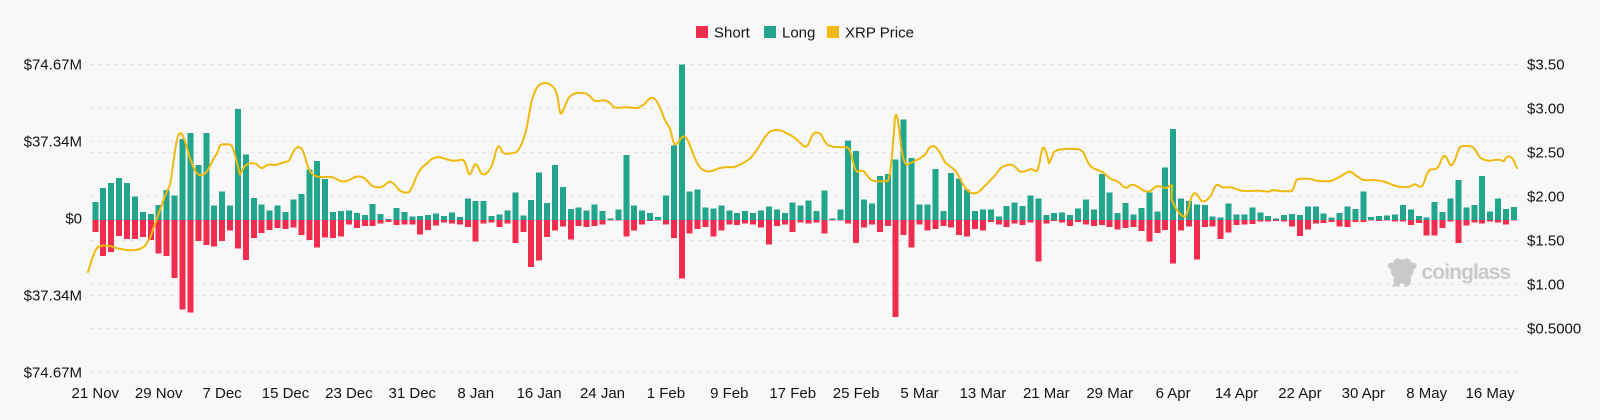 This screenshot has height=420, width=1600. What do you see at coordinates (1490, 393) in the screenshot?
I see `svg-text: 16 May` at bounding box center [1490, 393].